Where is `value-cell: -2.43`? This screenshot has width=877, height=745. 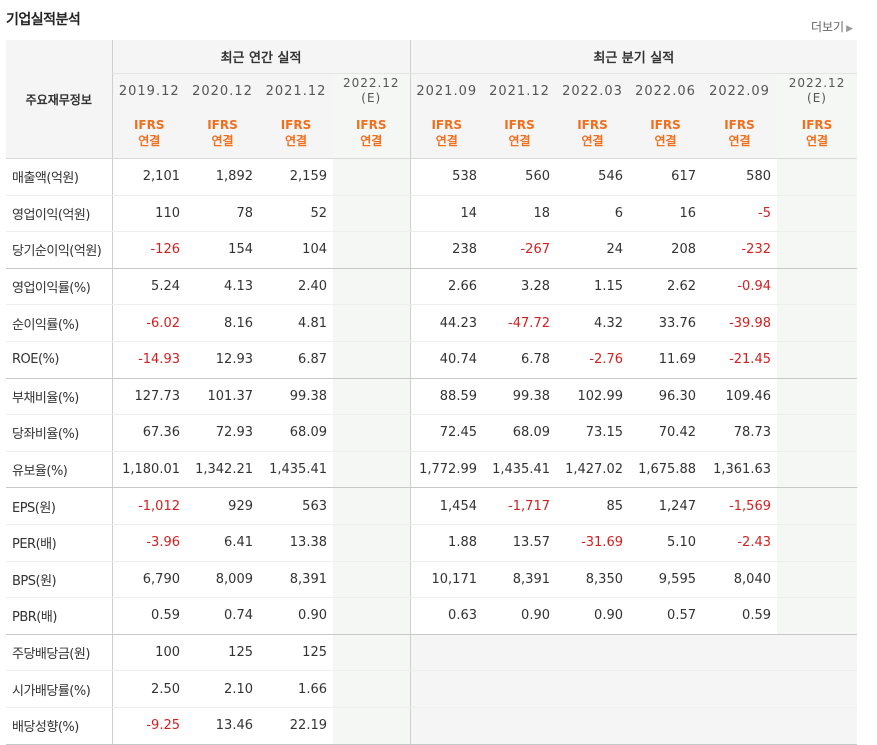 value-cell: -2.43 is located at coordinates (739, 543).